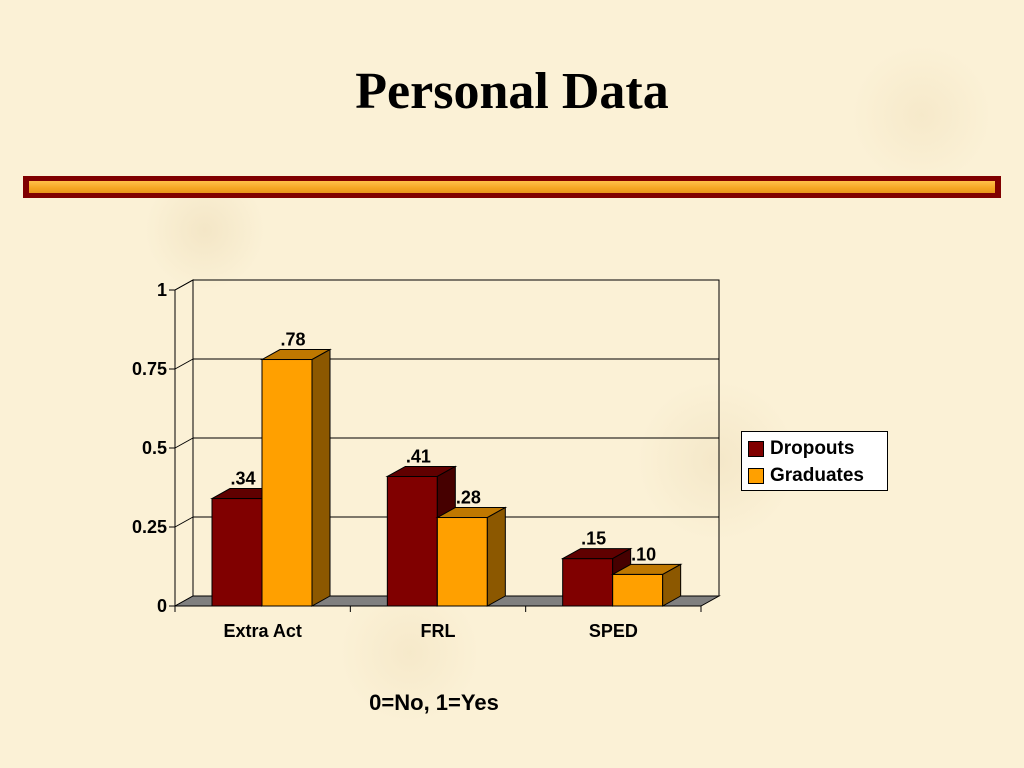 Image resolution: width=1024 pixels, height=768 pixels. I want to click on y-tick-label: 0.75, so click(149, 369).